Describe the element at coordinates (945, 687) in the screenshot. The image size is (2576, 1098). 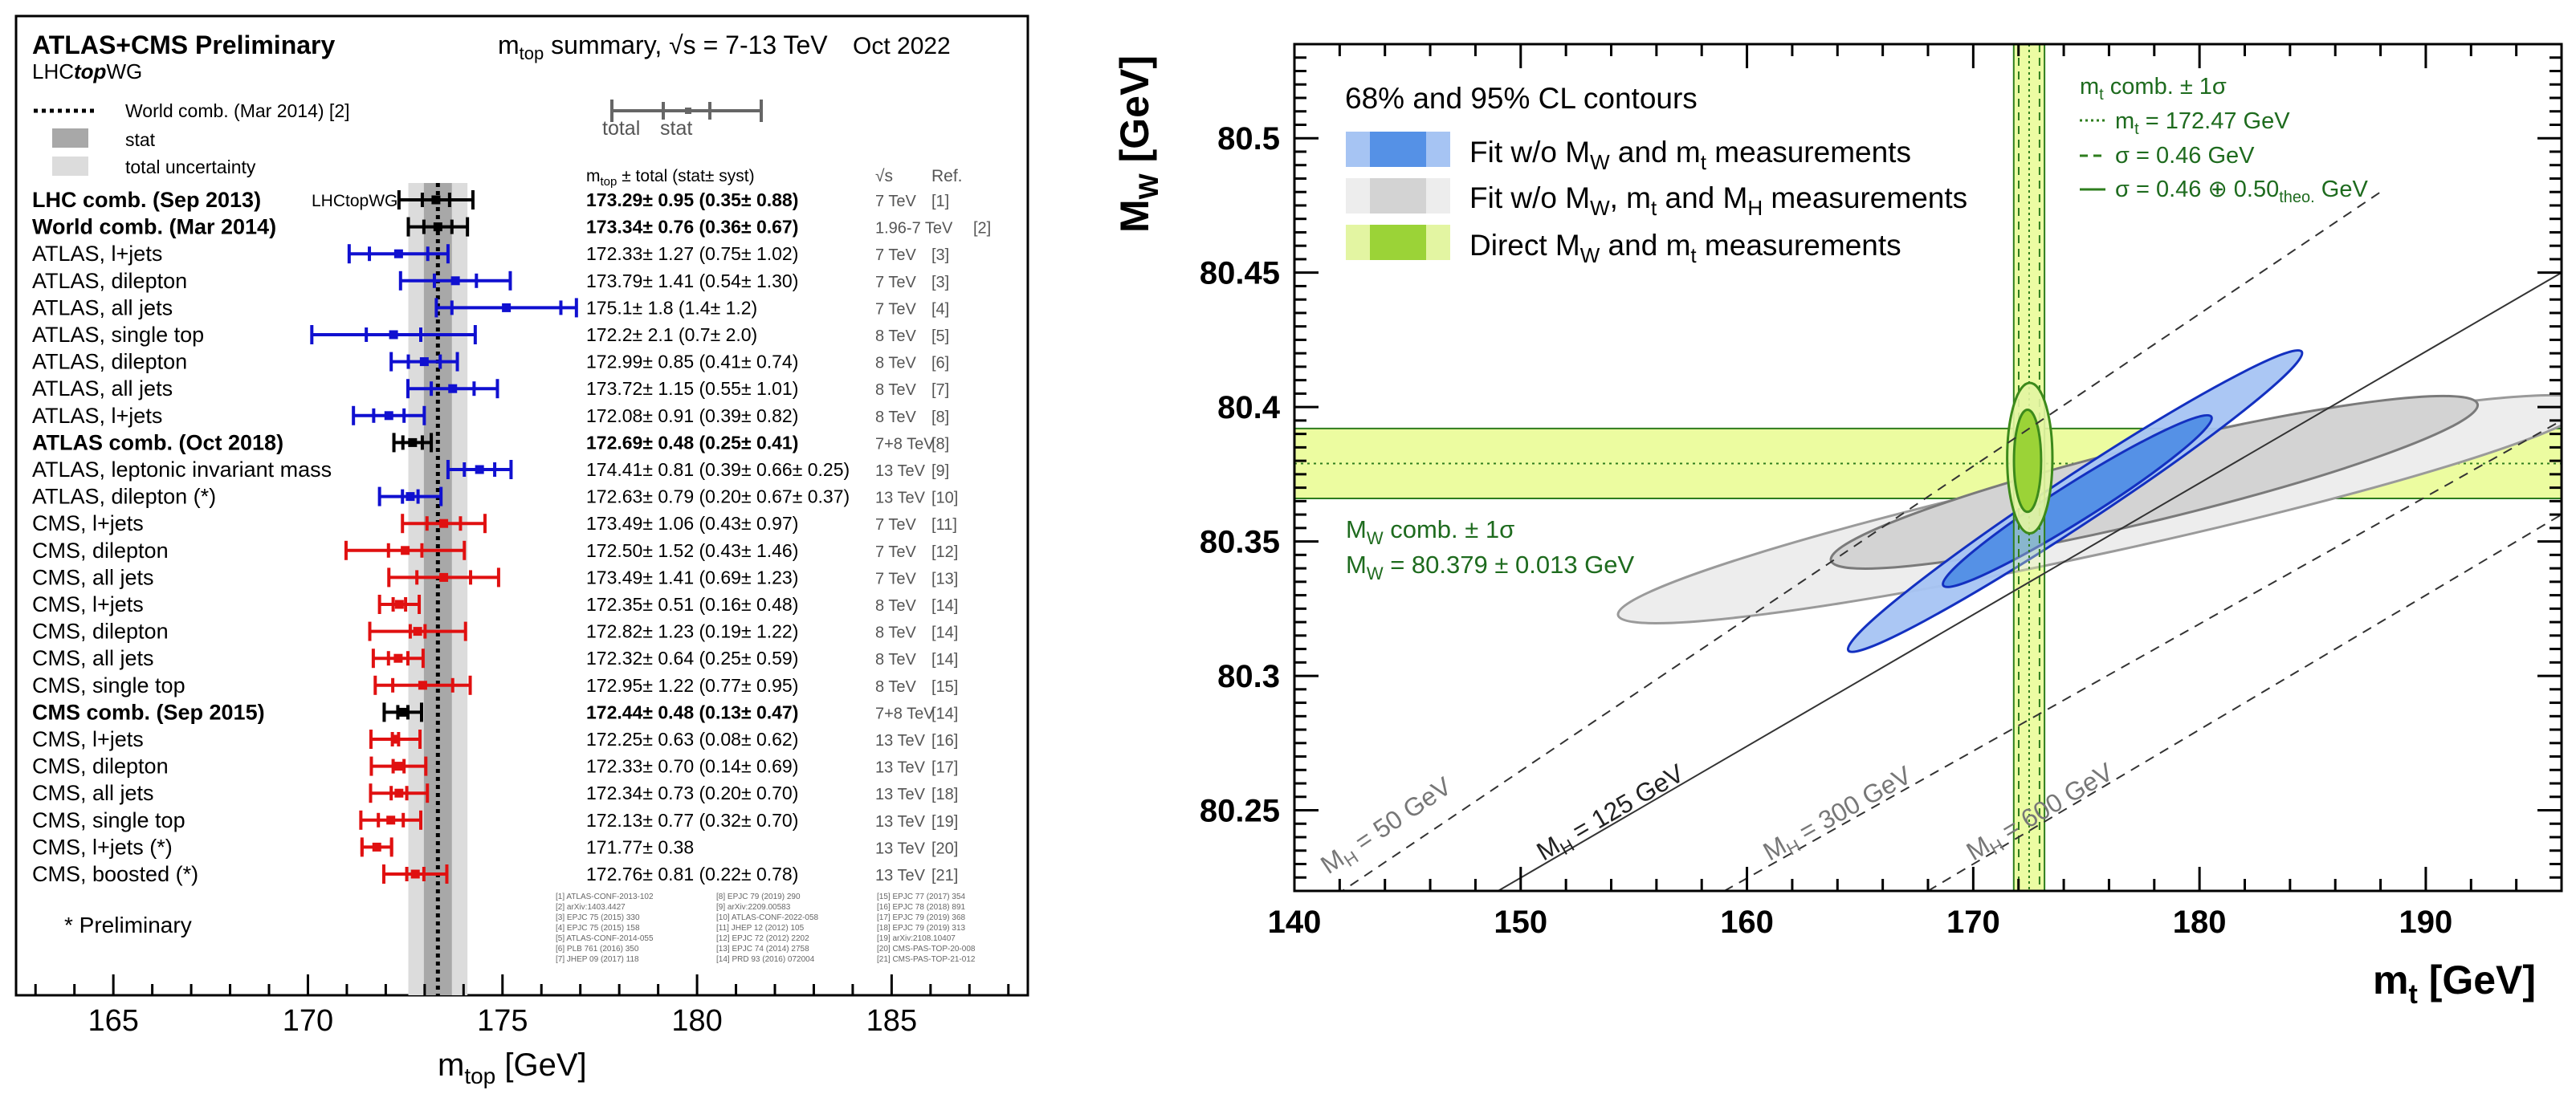
I see `row-ref: [15]` at that location.